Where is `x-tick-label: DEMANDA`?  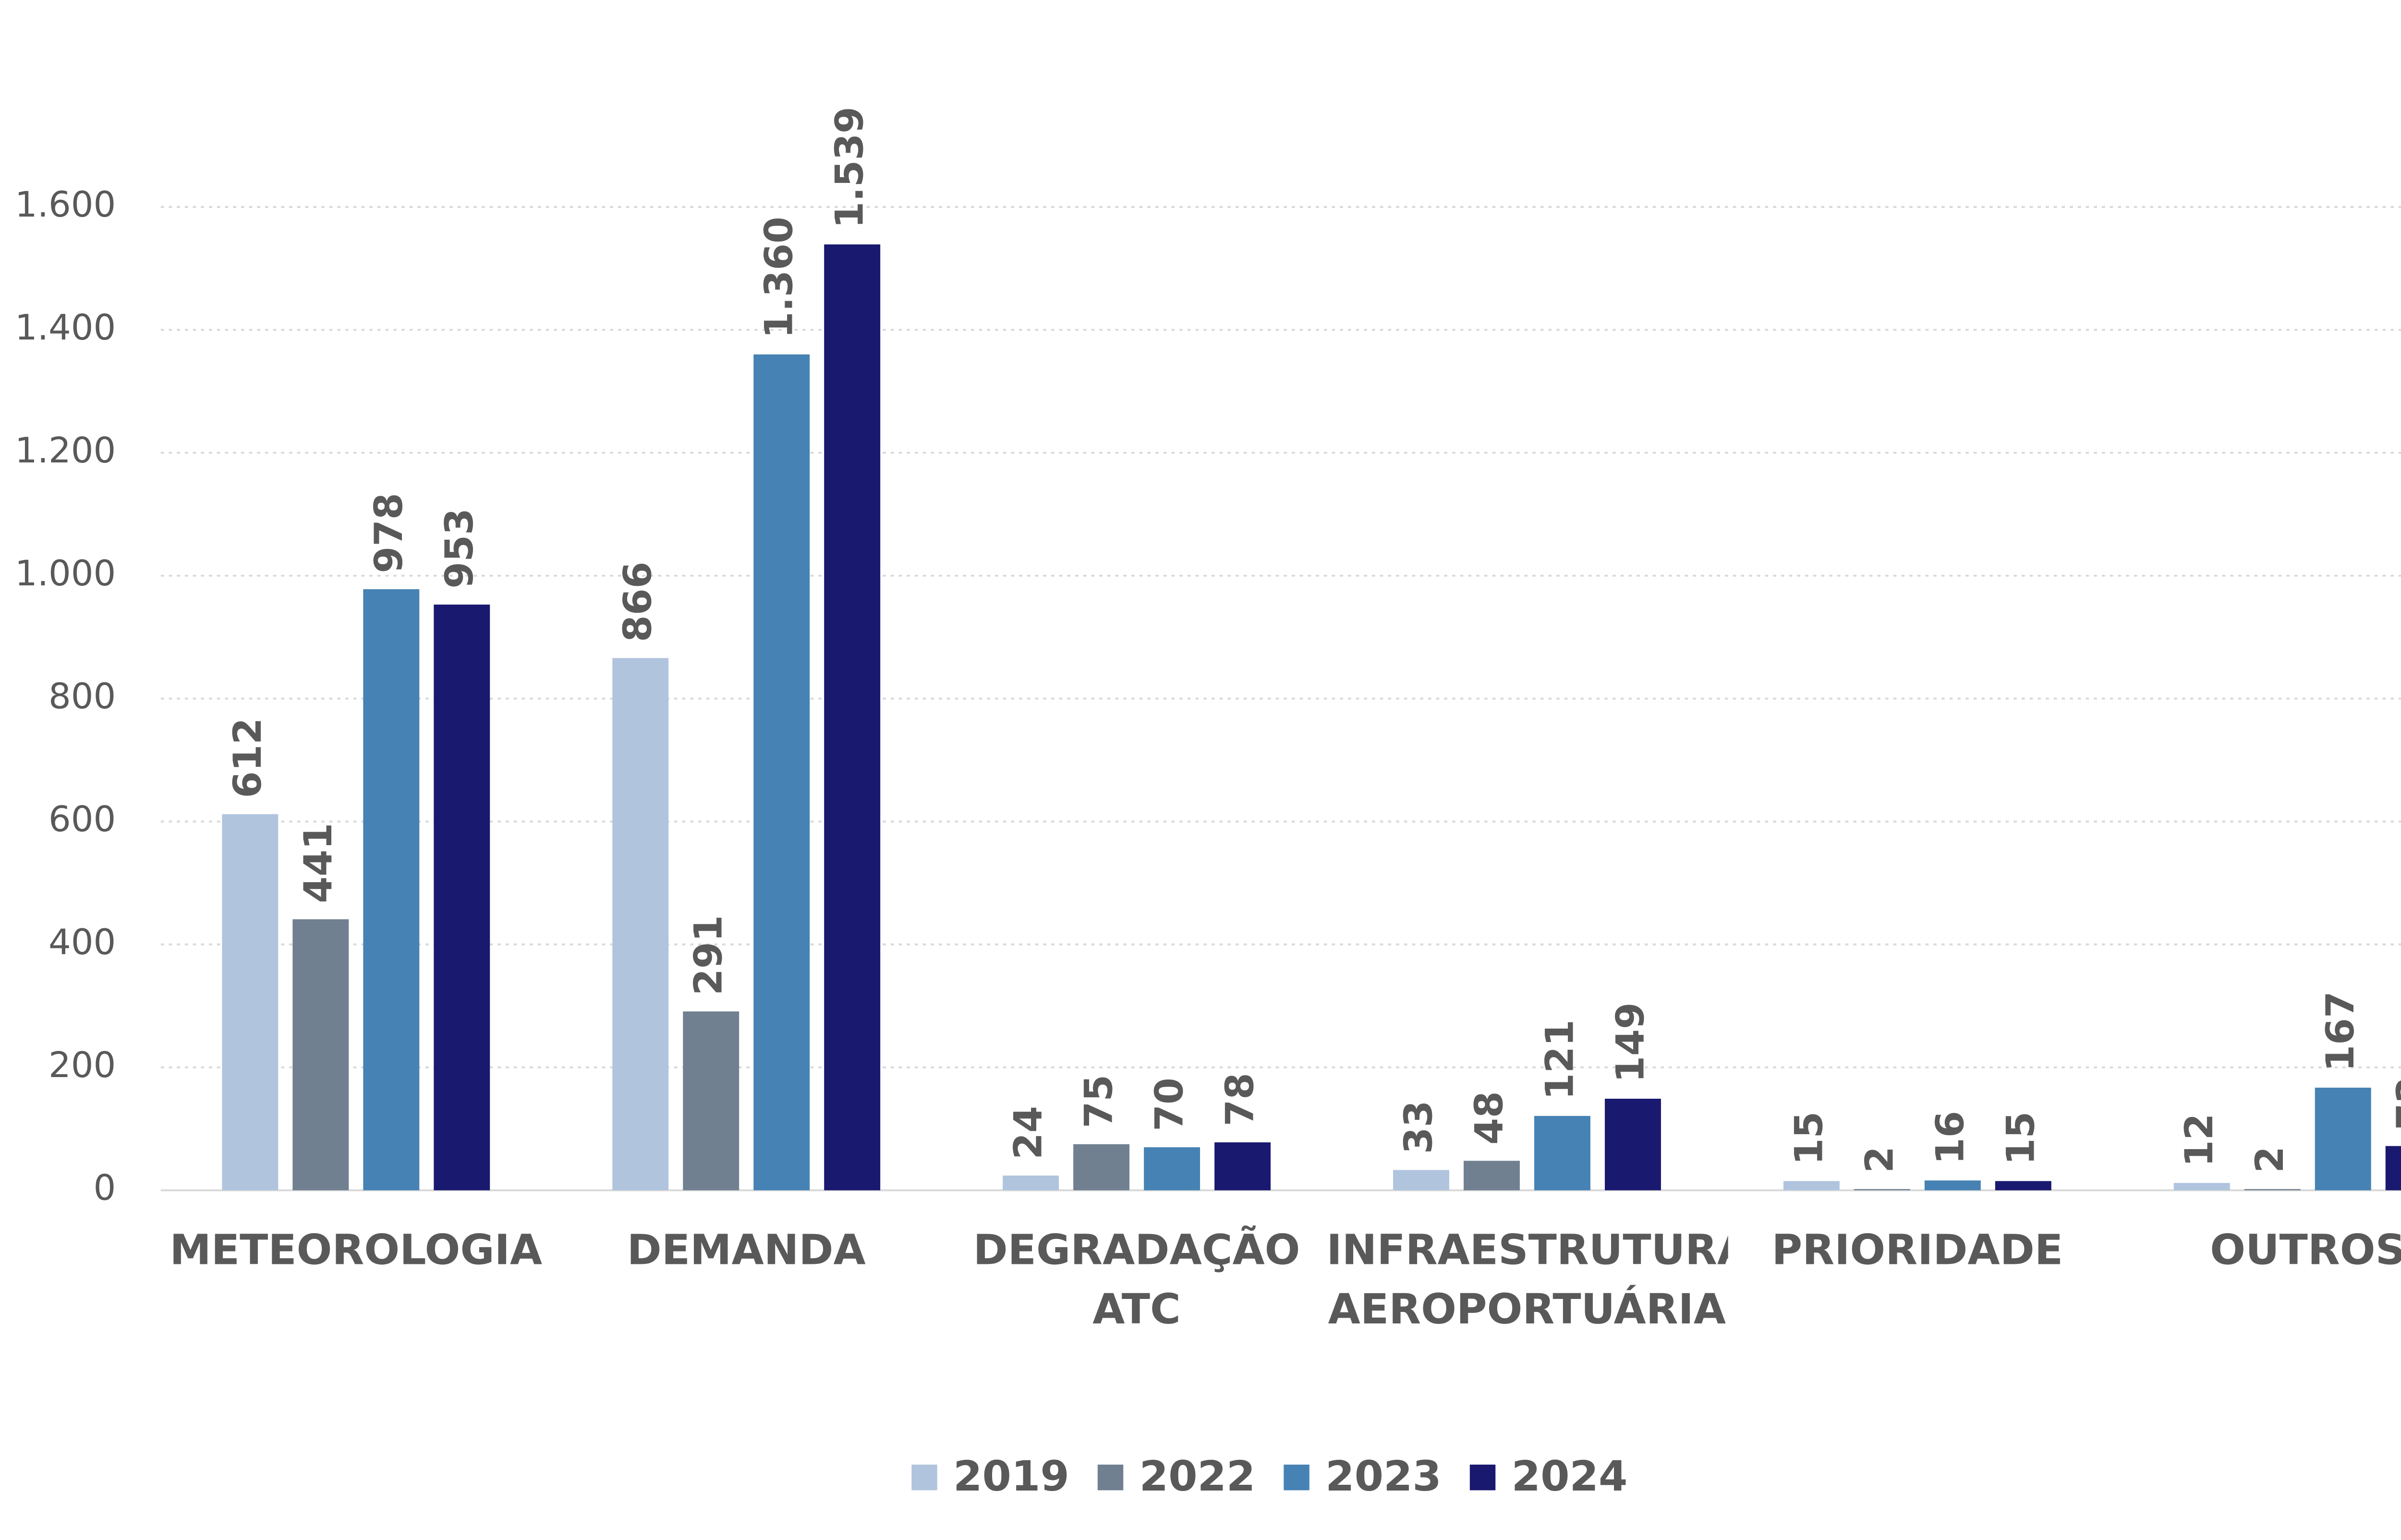 x-tick-label: DEMANDA is located at coordinates (747, 1251).